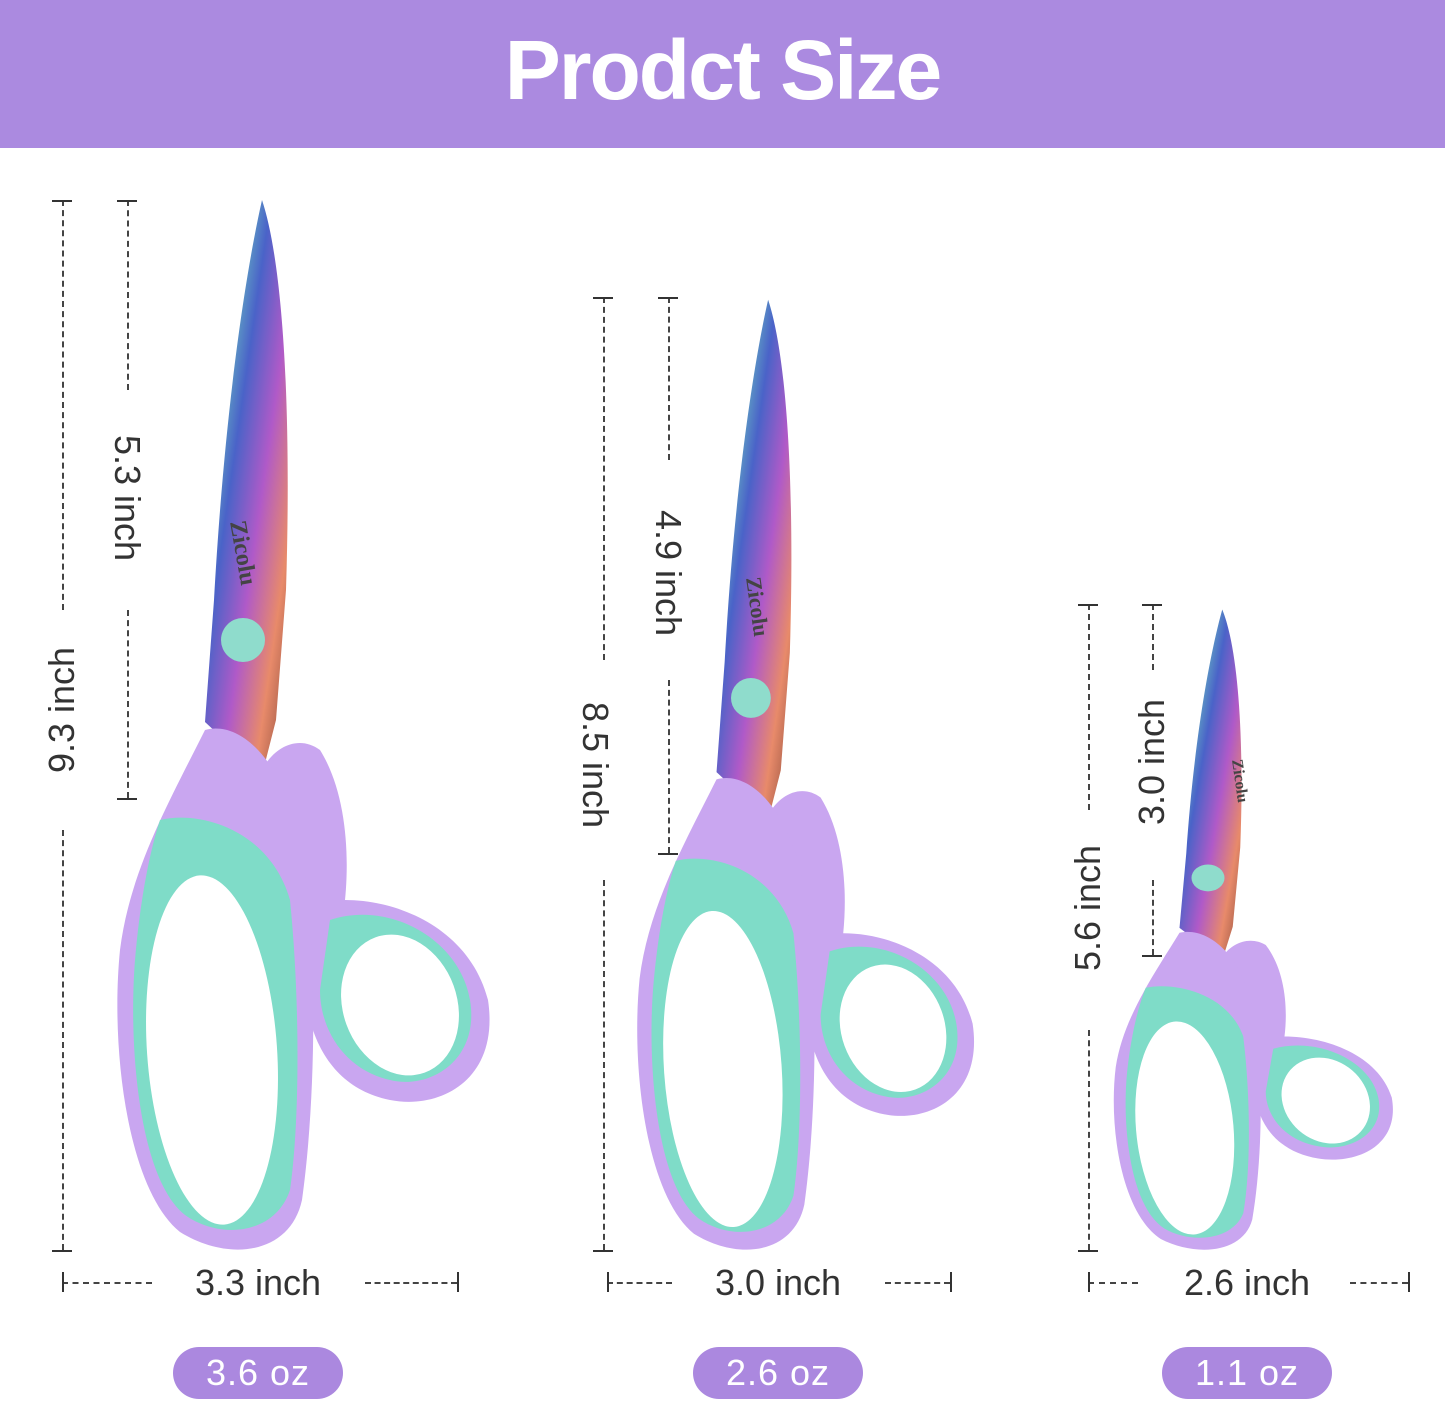  What do you see at coordinates (668, 573) in the screenshot?
I see `blade-length-label: 4.9 inch` at bounding box center [668, 573].